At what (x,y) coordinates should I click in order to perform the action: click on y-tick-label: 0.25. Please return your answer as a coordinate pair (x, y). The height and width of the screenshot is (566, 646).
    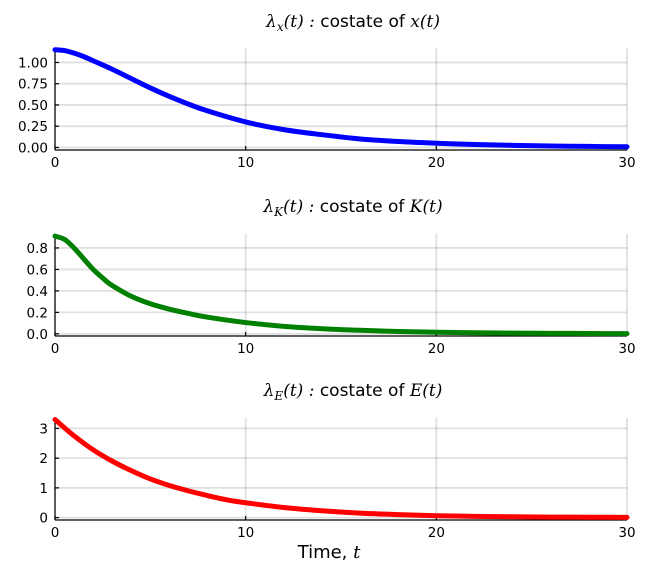
    Looking at the image, I should click on (33, 127).